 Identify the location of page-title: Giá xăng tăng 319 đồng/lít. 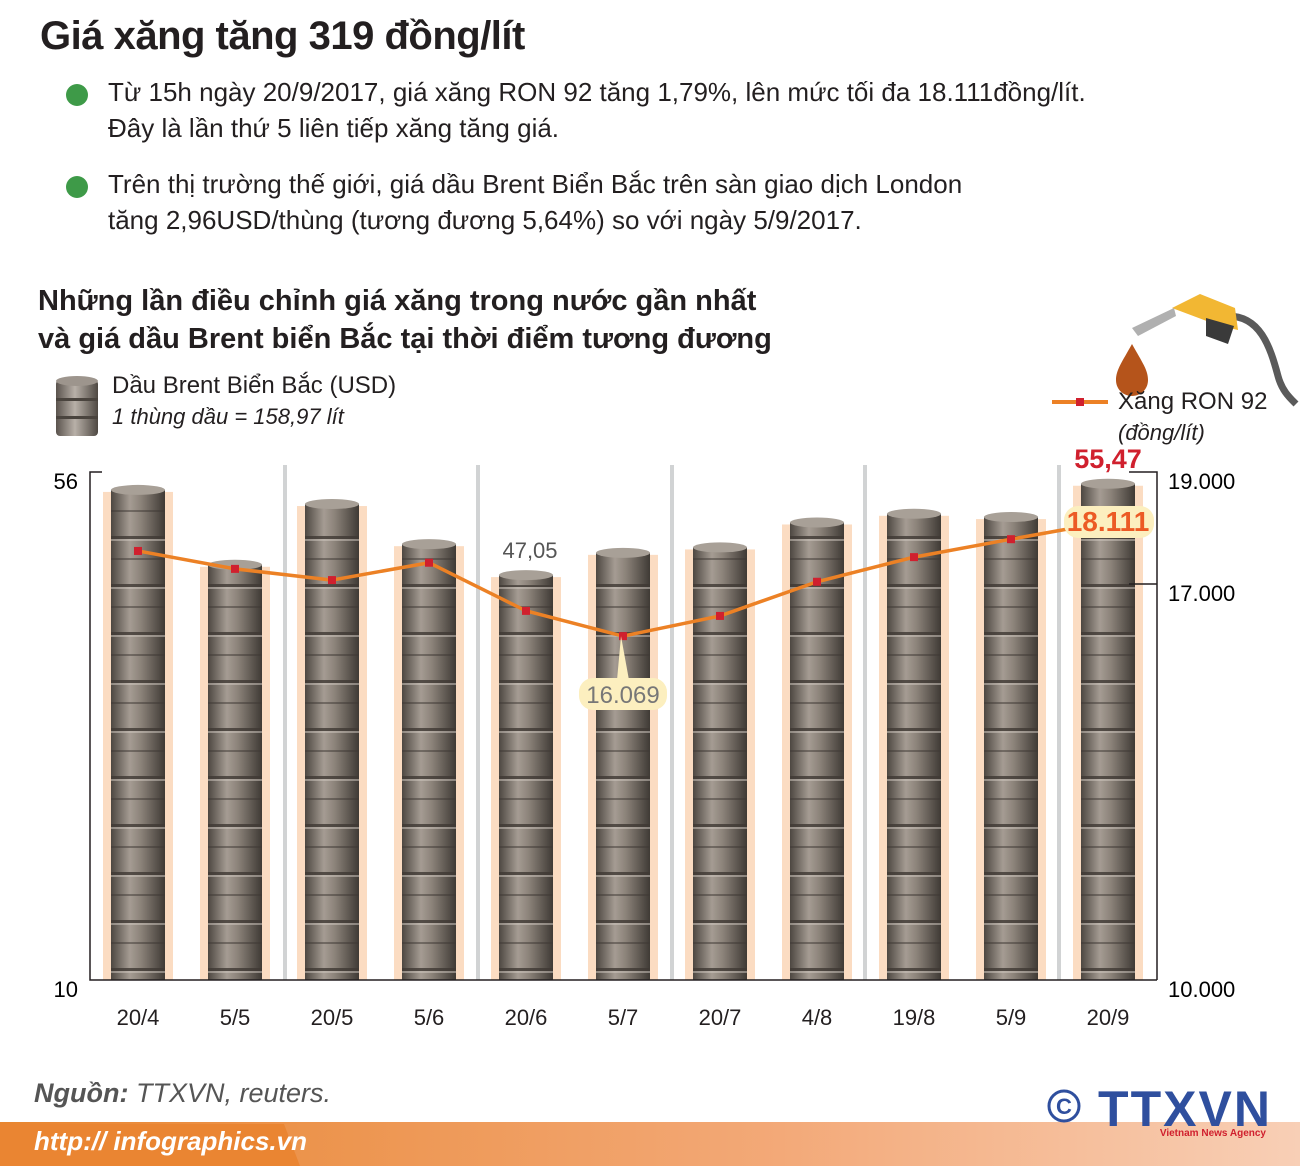
(282, 36).